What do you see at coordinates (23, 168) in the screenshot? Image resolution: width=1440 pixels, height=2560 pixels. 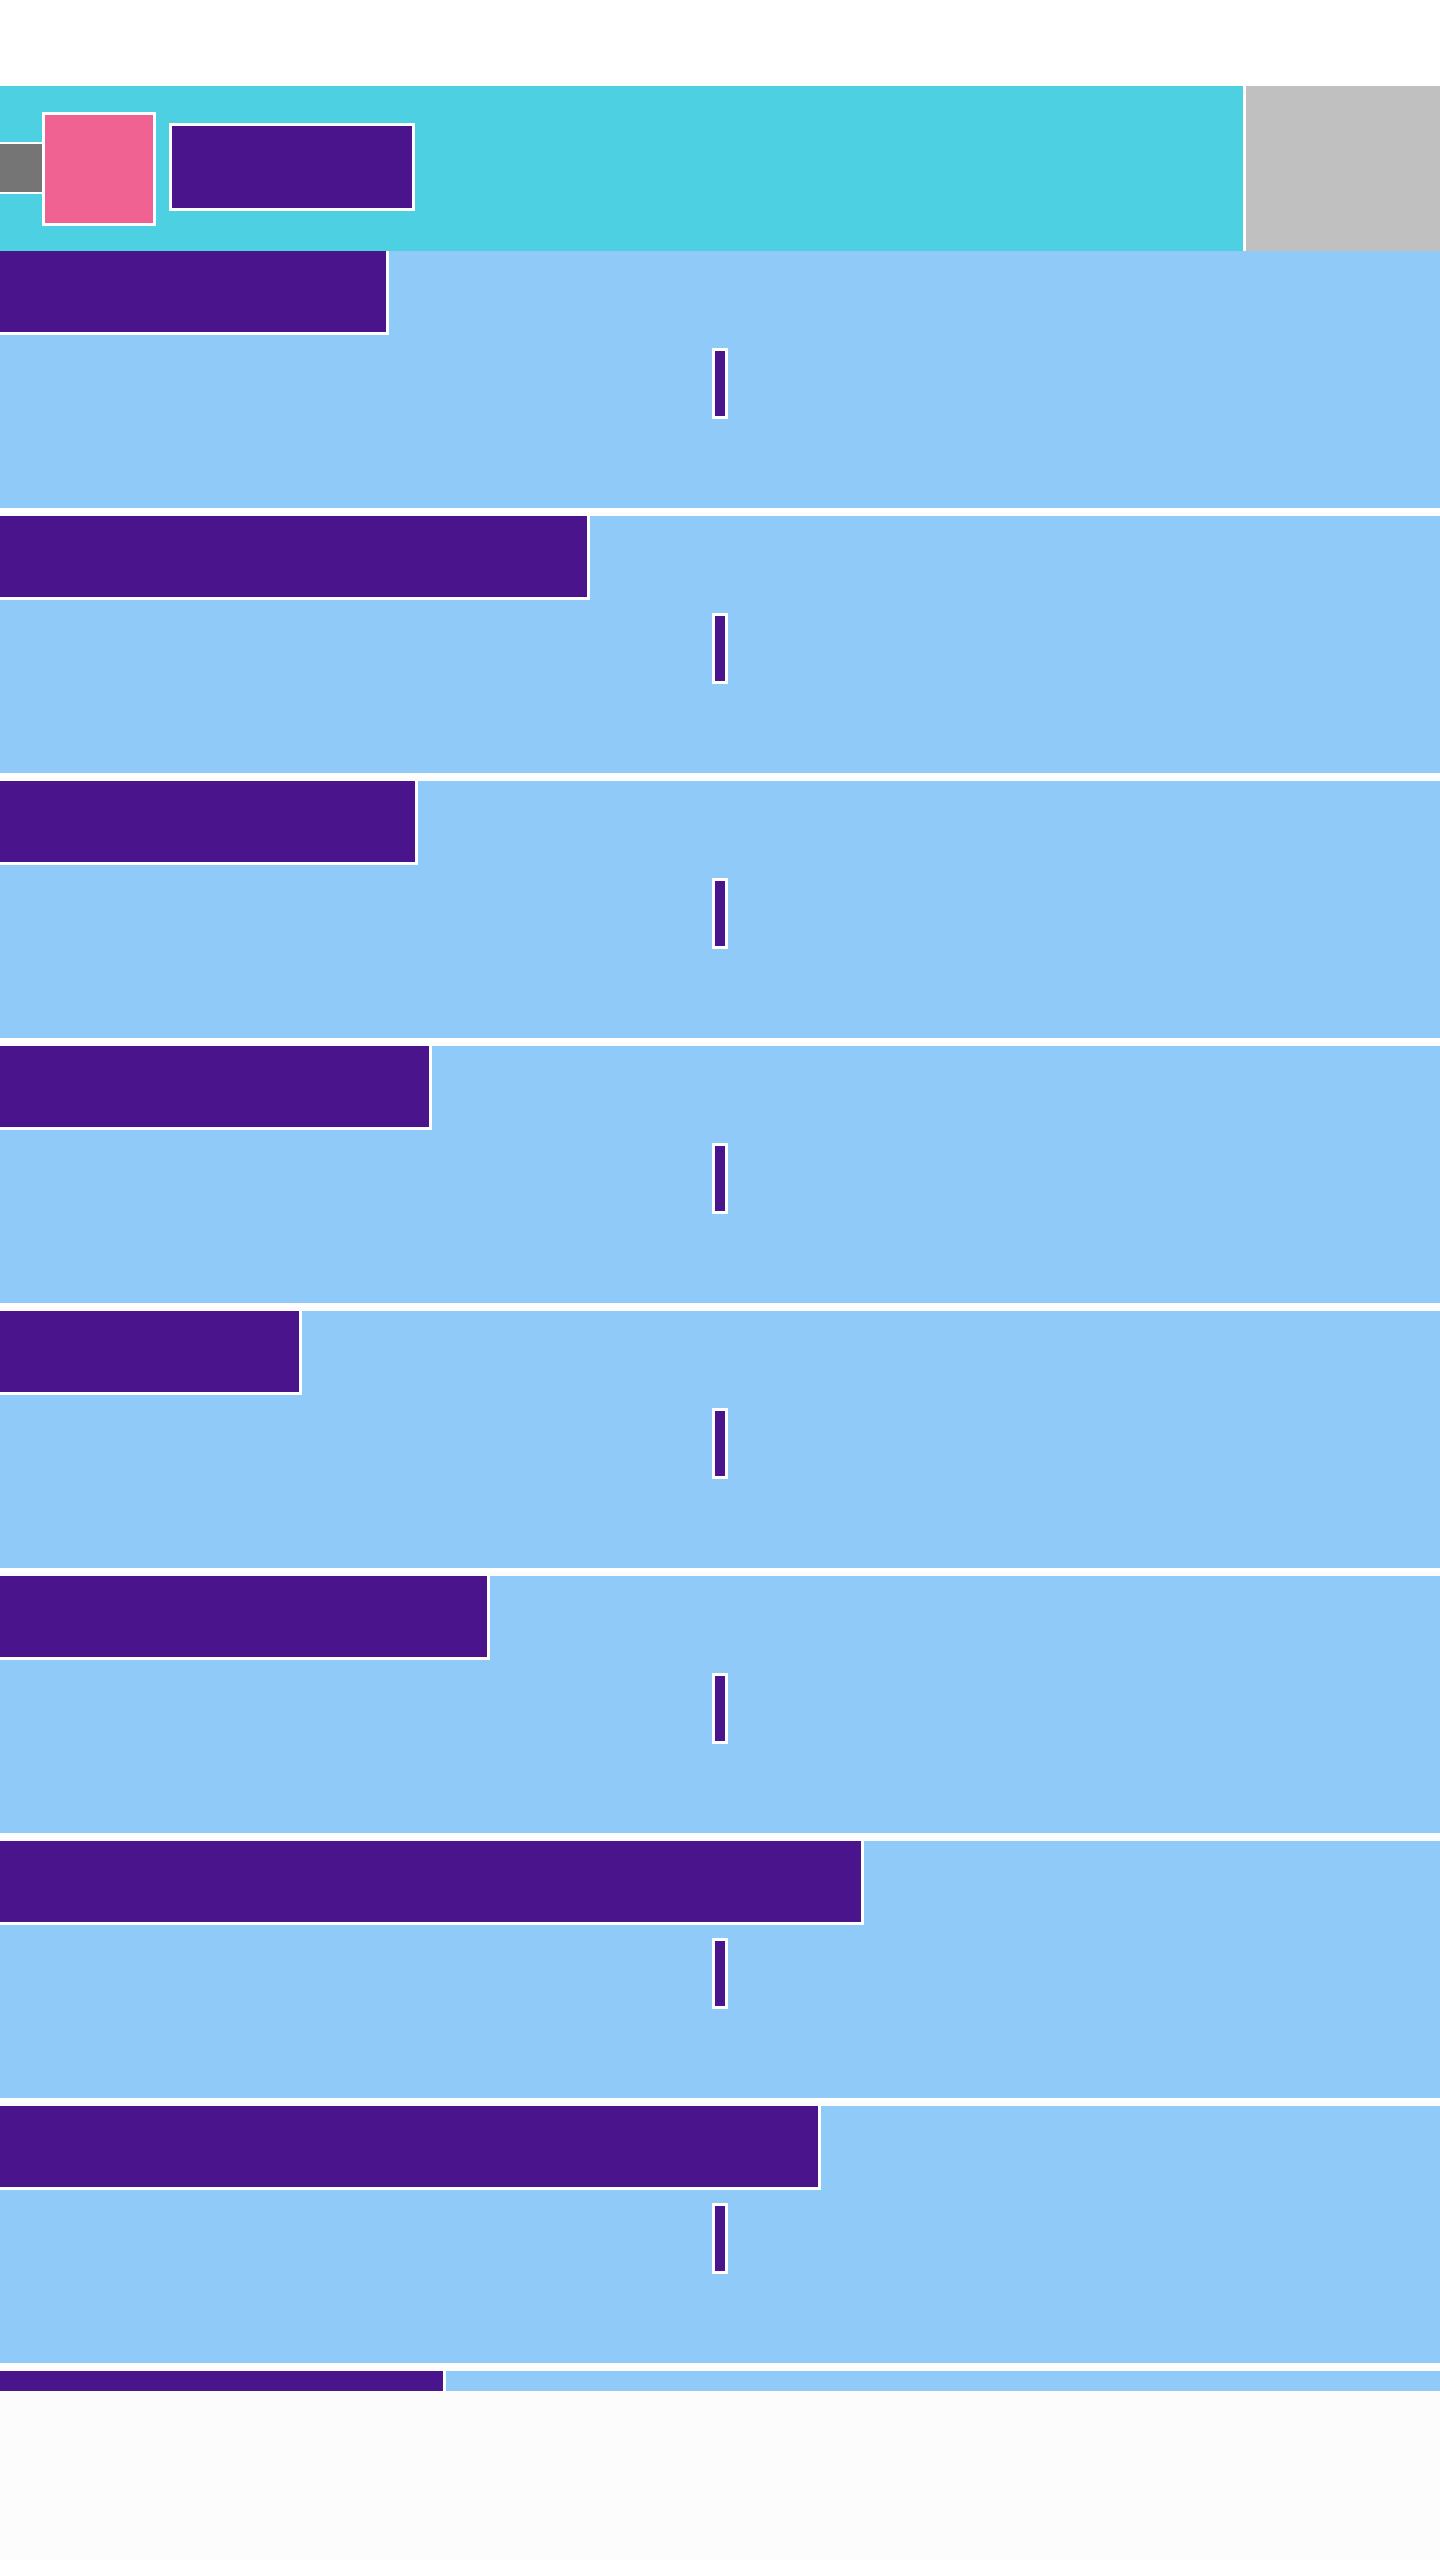 I see `navigation-handle` at bounding box center [23, 168].